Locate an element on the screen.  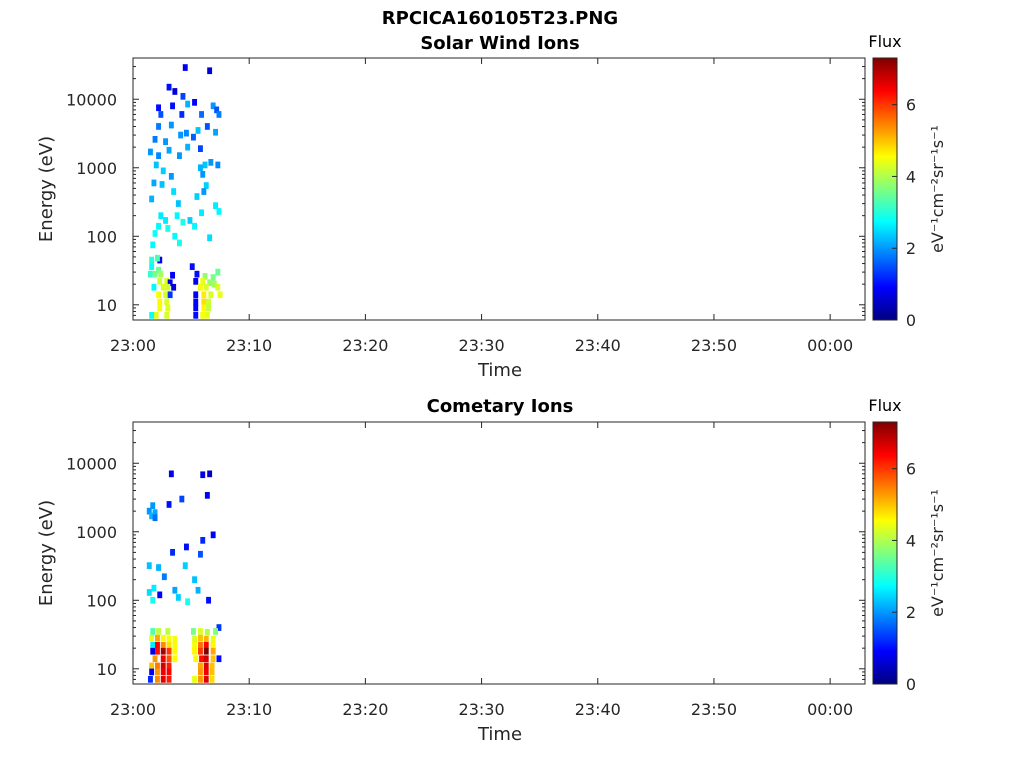
x-tick-label: 23:30 is located at coordinates (482, 709).